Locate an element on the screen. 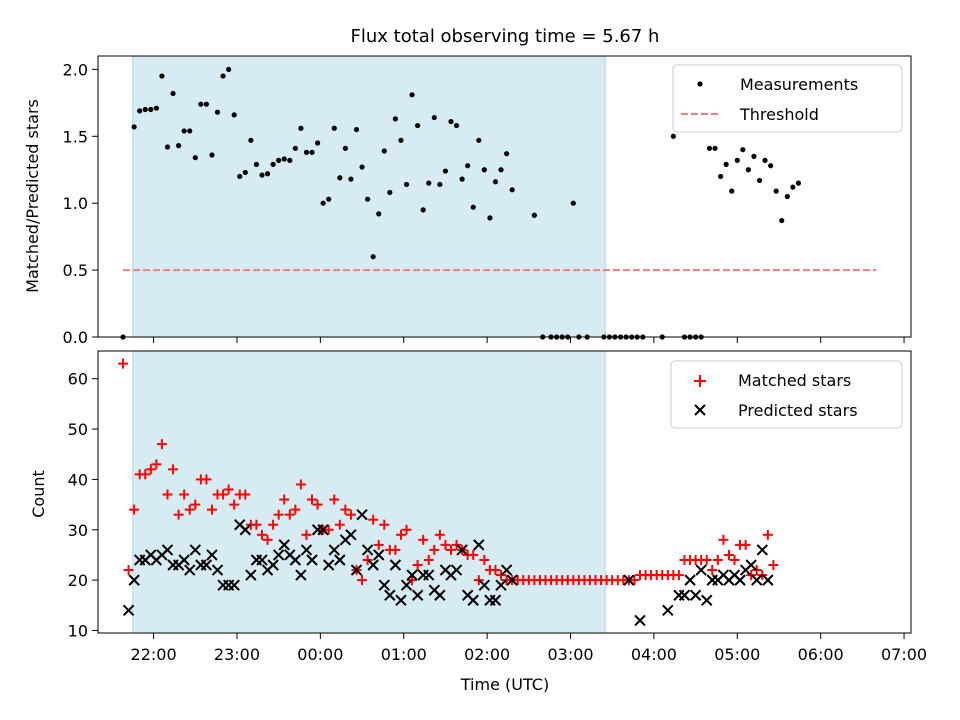 Image resolution: width=960 pixels, height=720 pixels. chart-title: Flux total observing time = 5.67 h is located at coordinates (505, 36).